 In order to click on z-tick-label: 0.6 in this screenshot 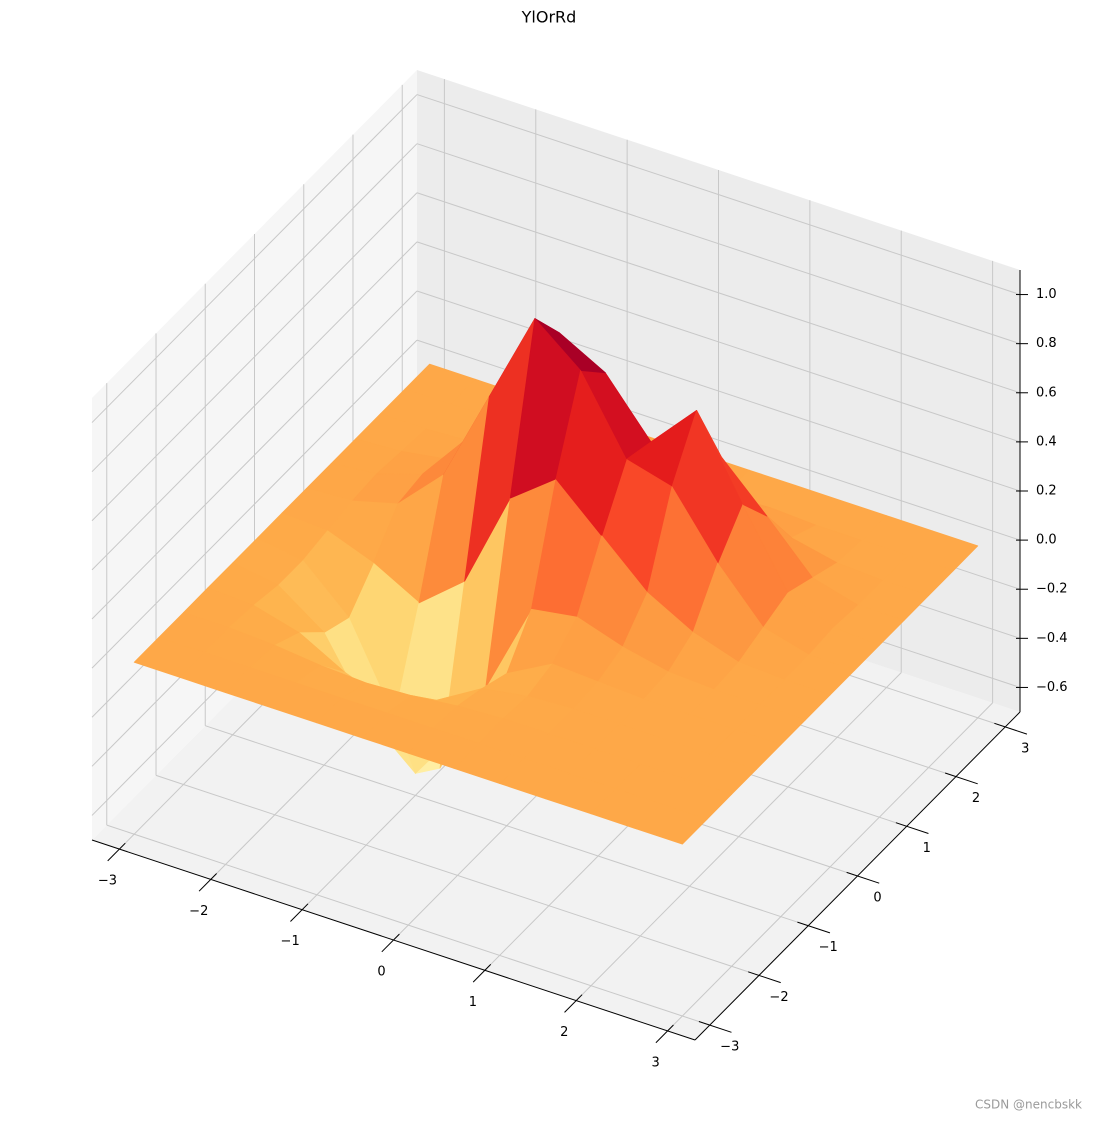, I will do `click(1046, 392)`.